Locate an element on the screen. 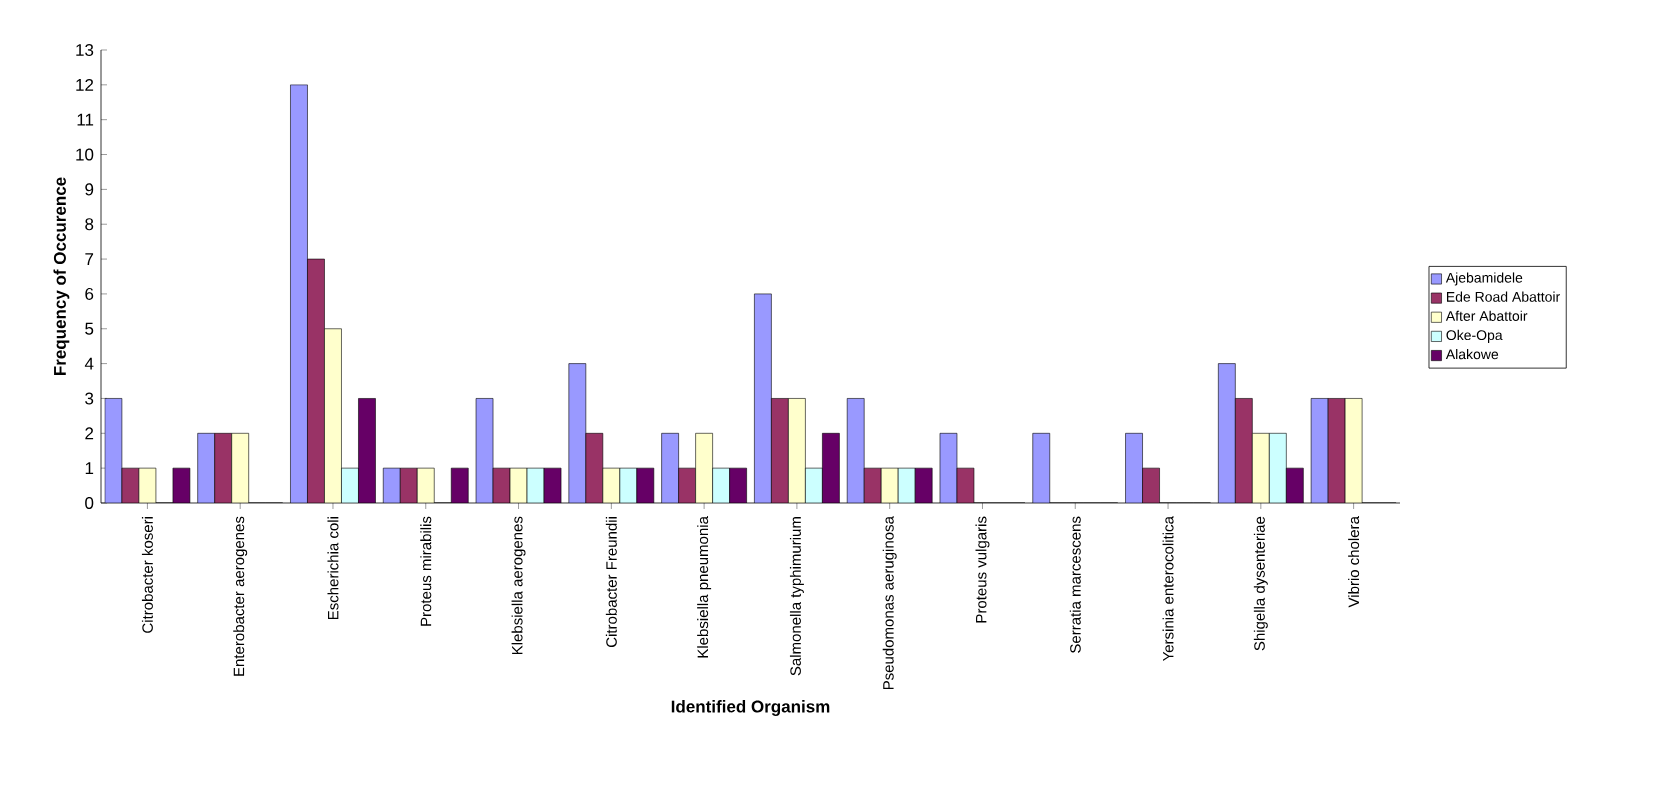  y-tick-label: 6 is located at coordinates (89, 293).